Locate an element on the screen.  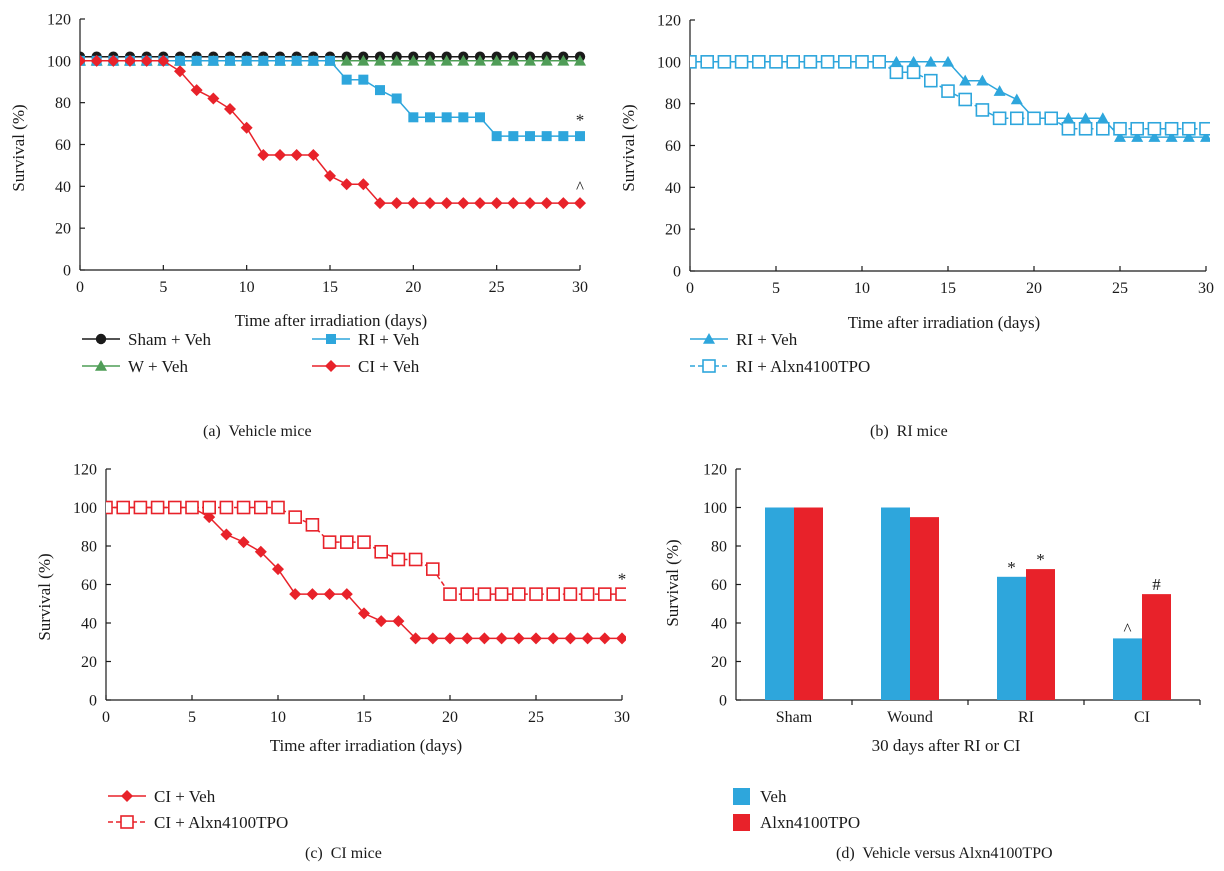
panel-a-legend-item: RI + Veh is located at coordinates (366, 339).